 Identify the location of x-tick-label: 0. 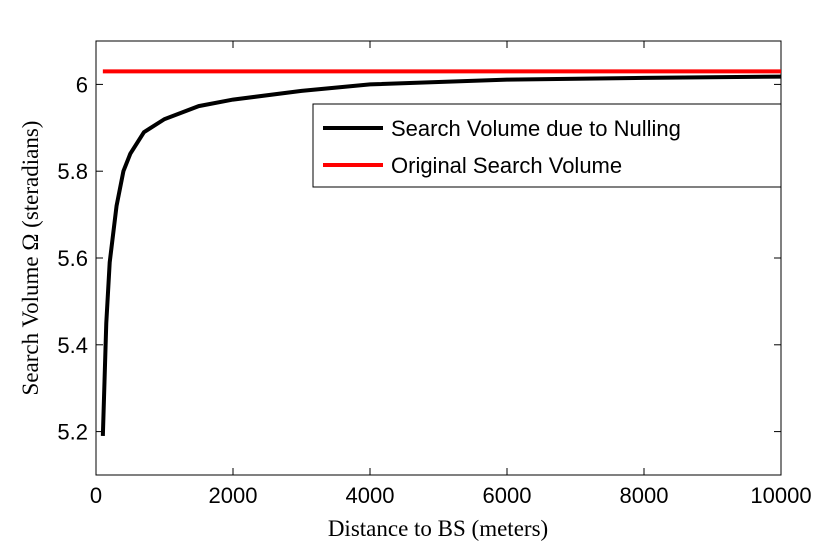
(96, 495).